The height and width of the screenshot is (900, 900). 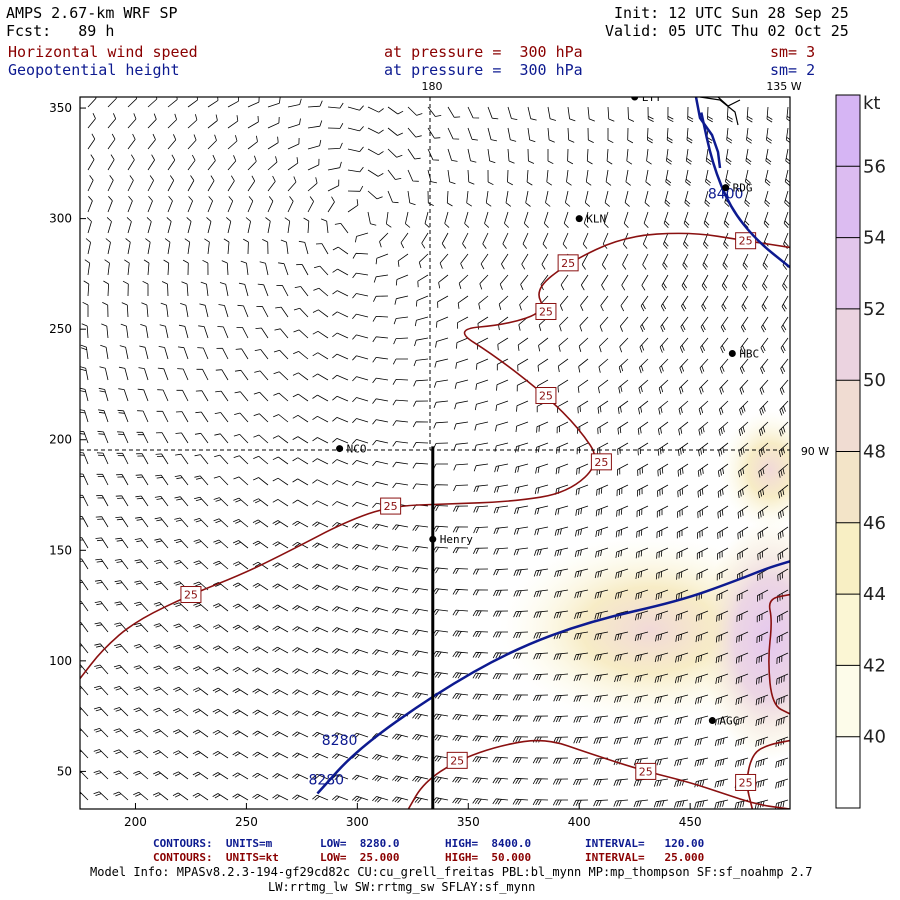 I want to click on y-tick-label: 150, so click(x=60, y=550).